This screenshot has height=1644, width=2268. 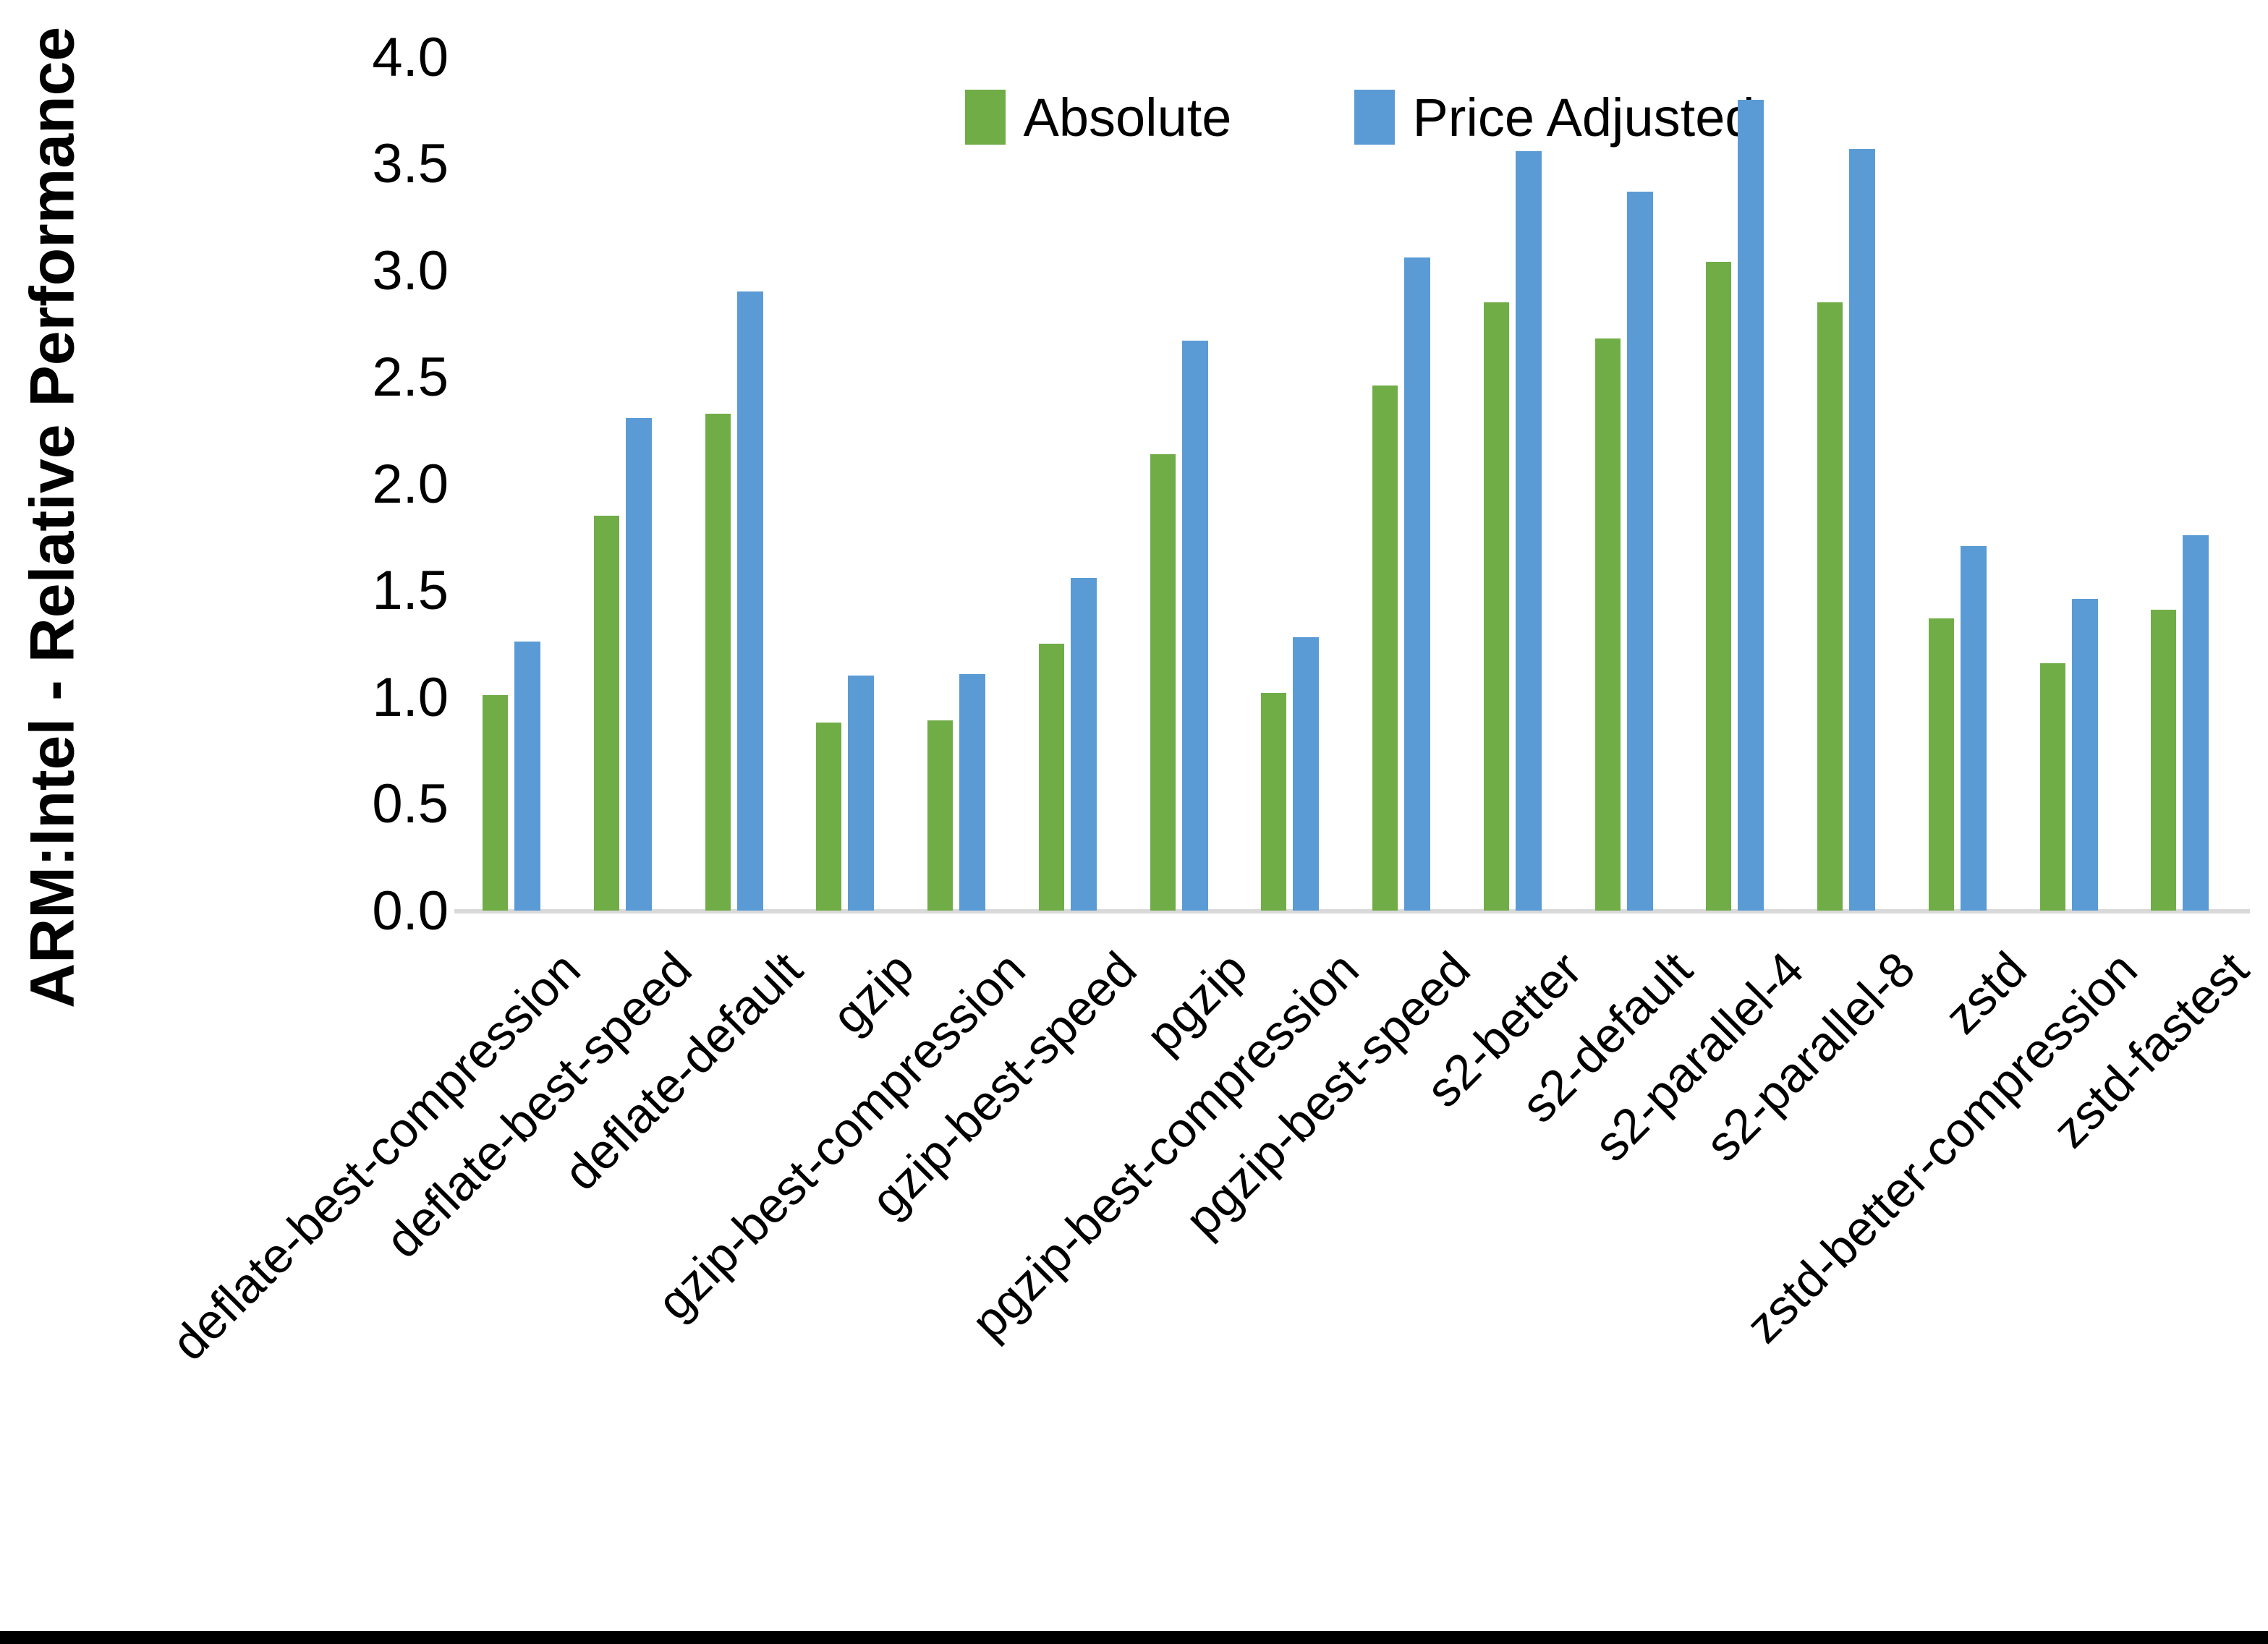 What do you see at coordinates (2163, 760) in the screenshot?
I see `bar-absolute-zstd-fastest` at bounding box center [2163, 760].